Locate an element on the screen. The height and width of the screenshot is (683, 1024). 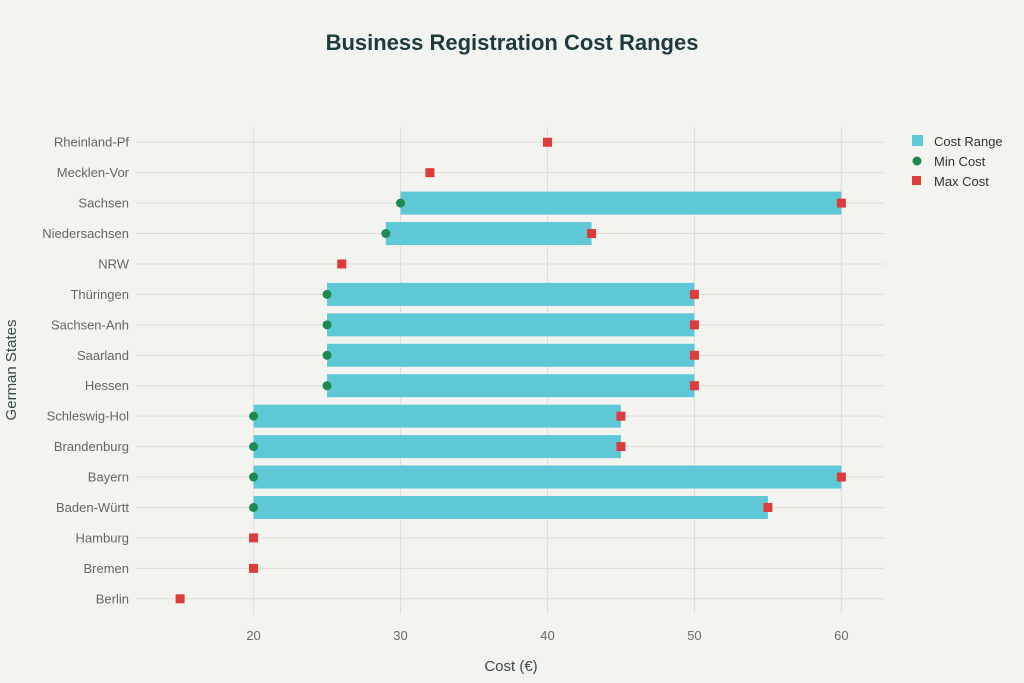
y-tick-label: Saarland is located at coordinates (103, 355).